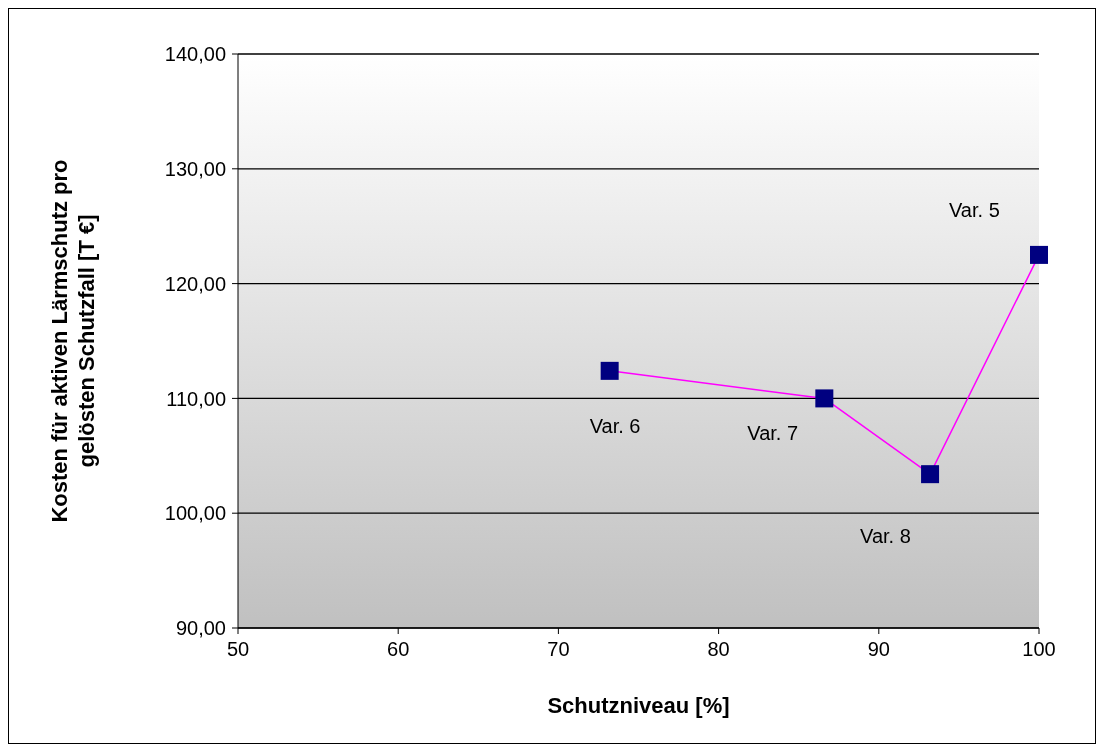 This screenshot has width=1104, height=752. Describe the element at coordinates (974, 209) in the screenshot. I see `annotation: Var. 5` at that location.